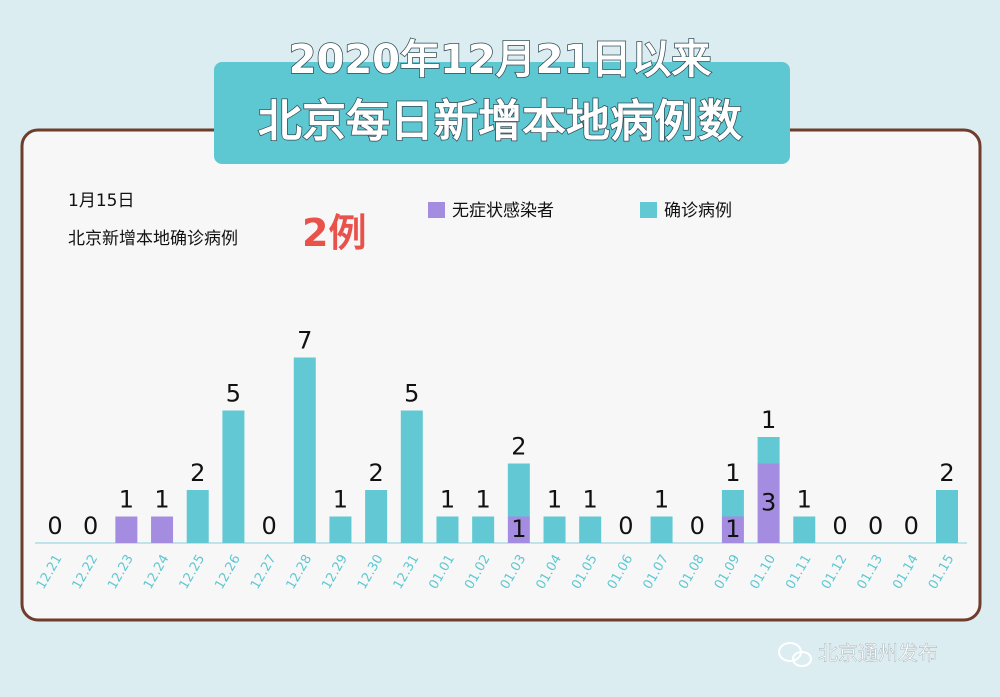 The image size is (1000, 697). I want to click on value-label: 7, so click(304, 341).